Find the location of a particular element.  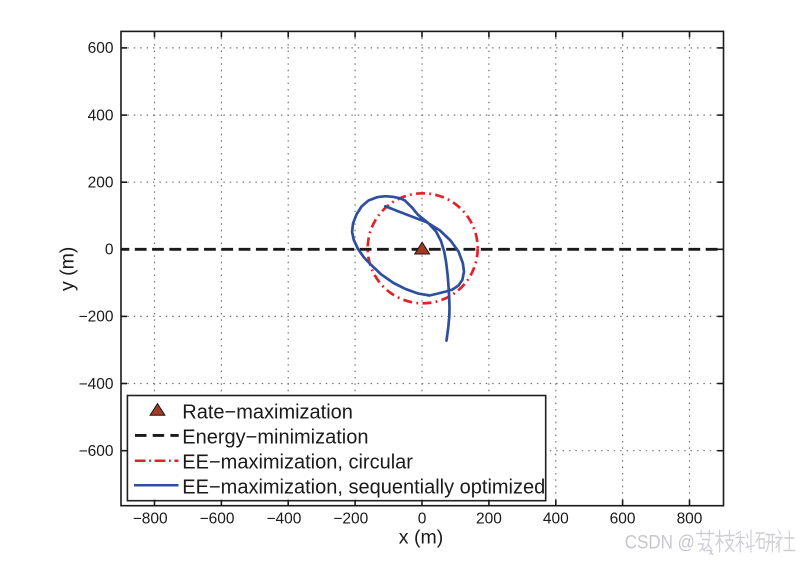

svg-text: −800 is located at coordinates (150, 519).